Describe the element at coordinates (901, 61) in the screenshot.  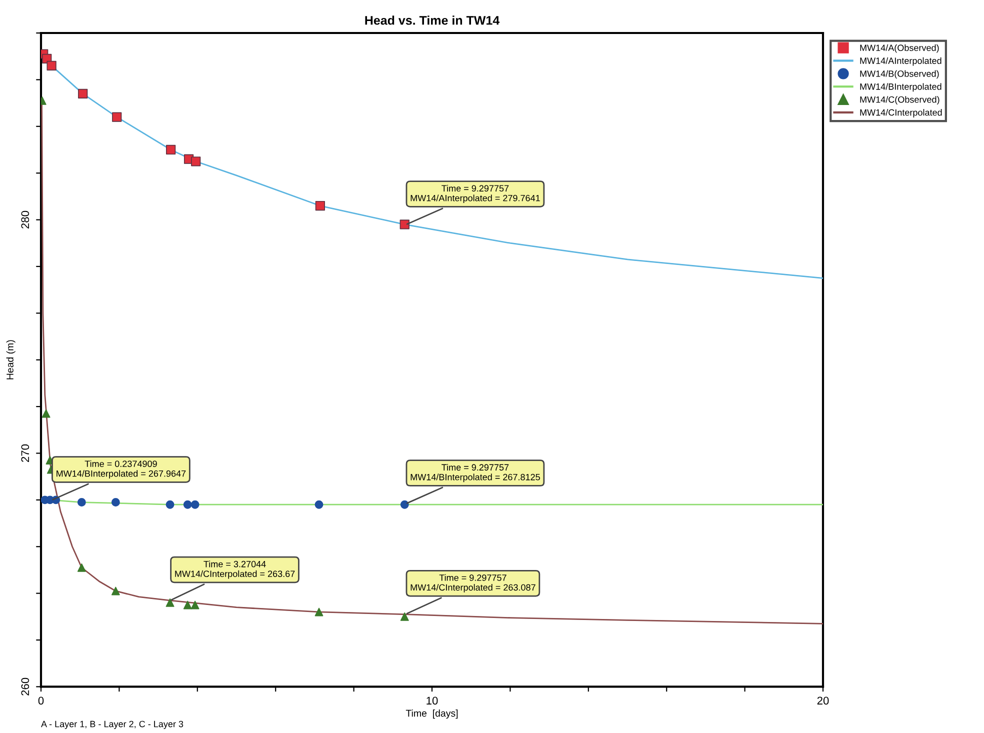
I see `legend-label: MW14/AInterpolated` at that location.